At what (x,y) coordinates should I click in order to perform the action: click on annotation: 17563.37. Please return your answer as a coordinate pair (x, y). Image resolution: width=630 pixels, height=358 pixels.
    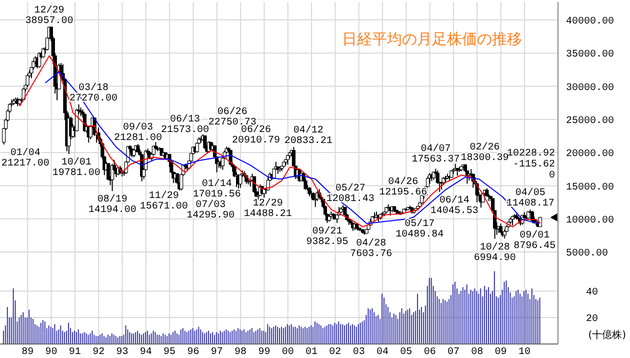
    Looking at the image, I should click on (436, 160).